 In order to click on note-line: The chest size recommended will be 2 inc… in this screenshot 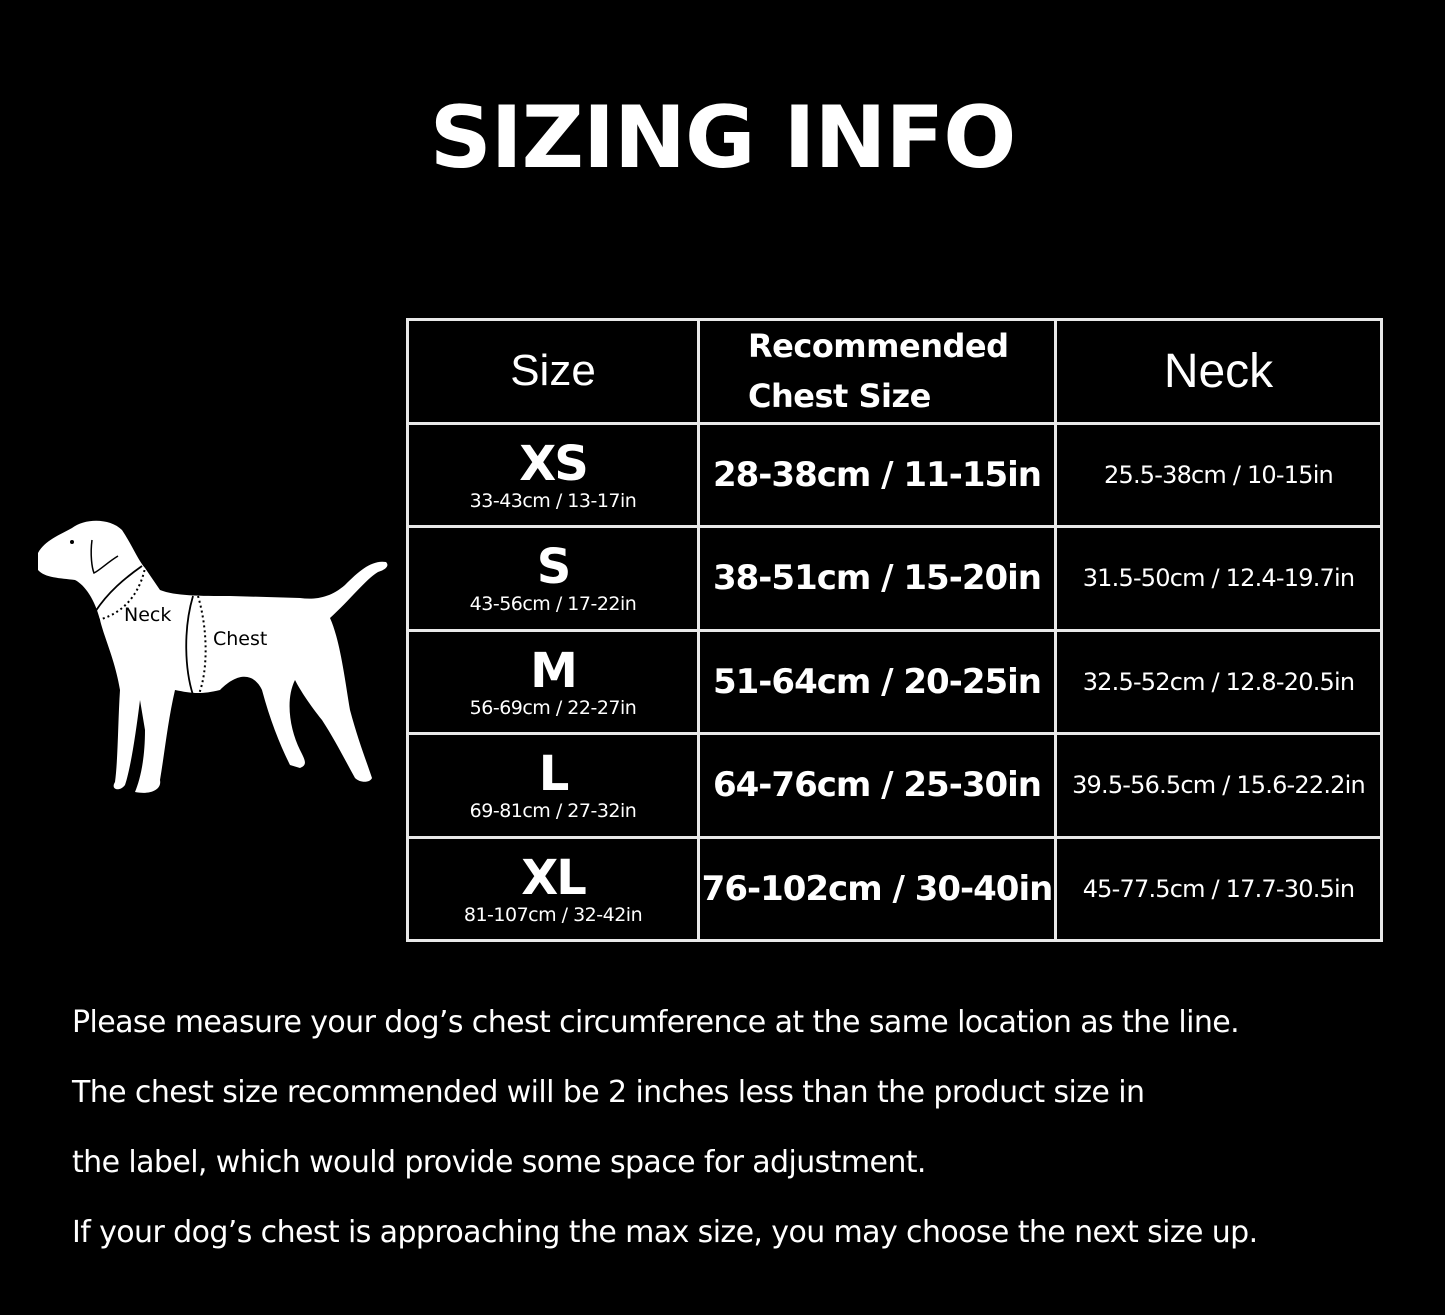, I will do `click(608, 1092)`.